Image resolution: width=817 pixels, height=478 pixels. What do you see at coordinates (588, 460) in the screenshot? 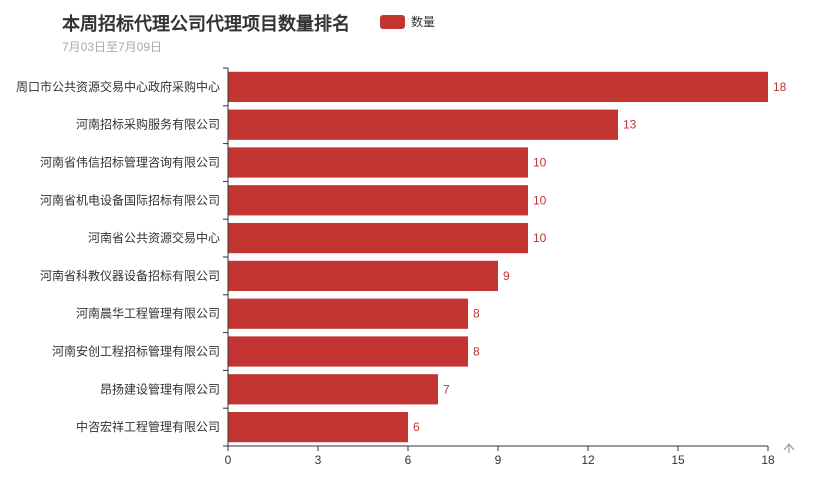
I see `x-tick-label: 12` at bounding box center [588, 460].